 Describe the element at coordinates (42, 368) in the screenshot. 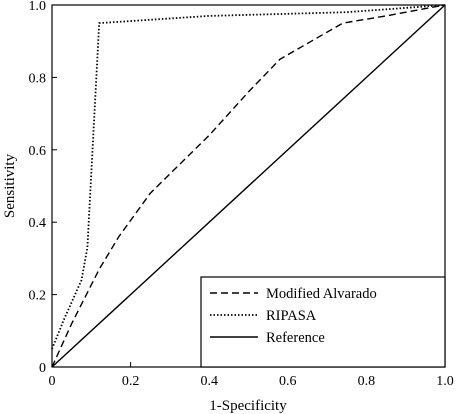

I see `y-tick-label: 0` at that location.